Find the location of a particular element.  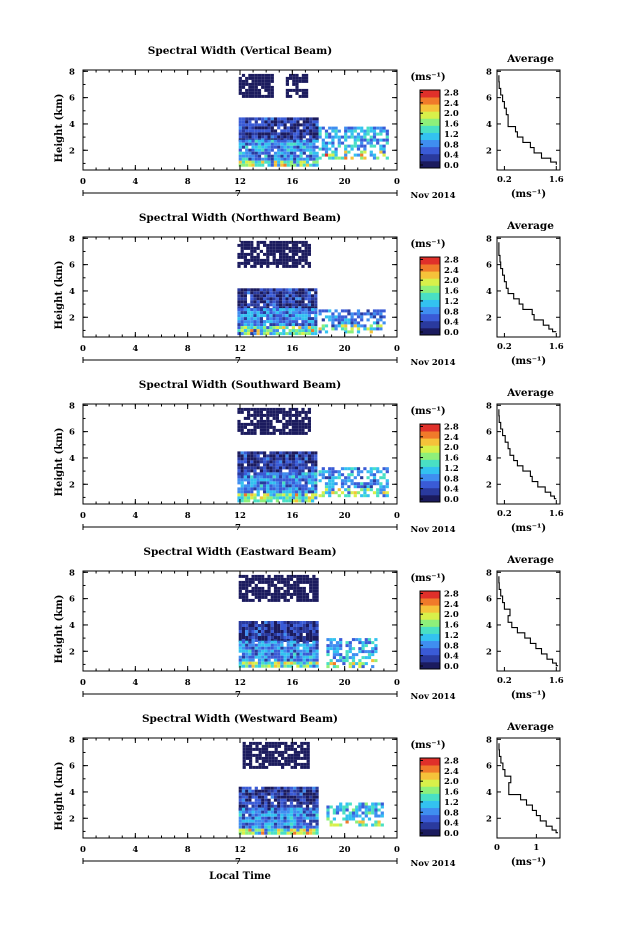

average-y-tick-label: 2 is located at coordinates (489, 652).